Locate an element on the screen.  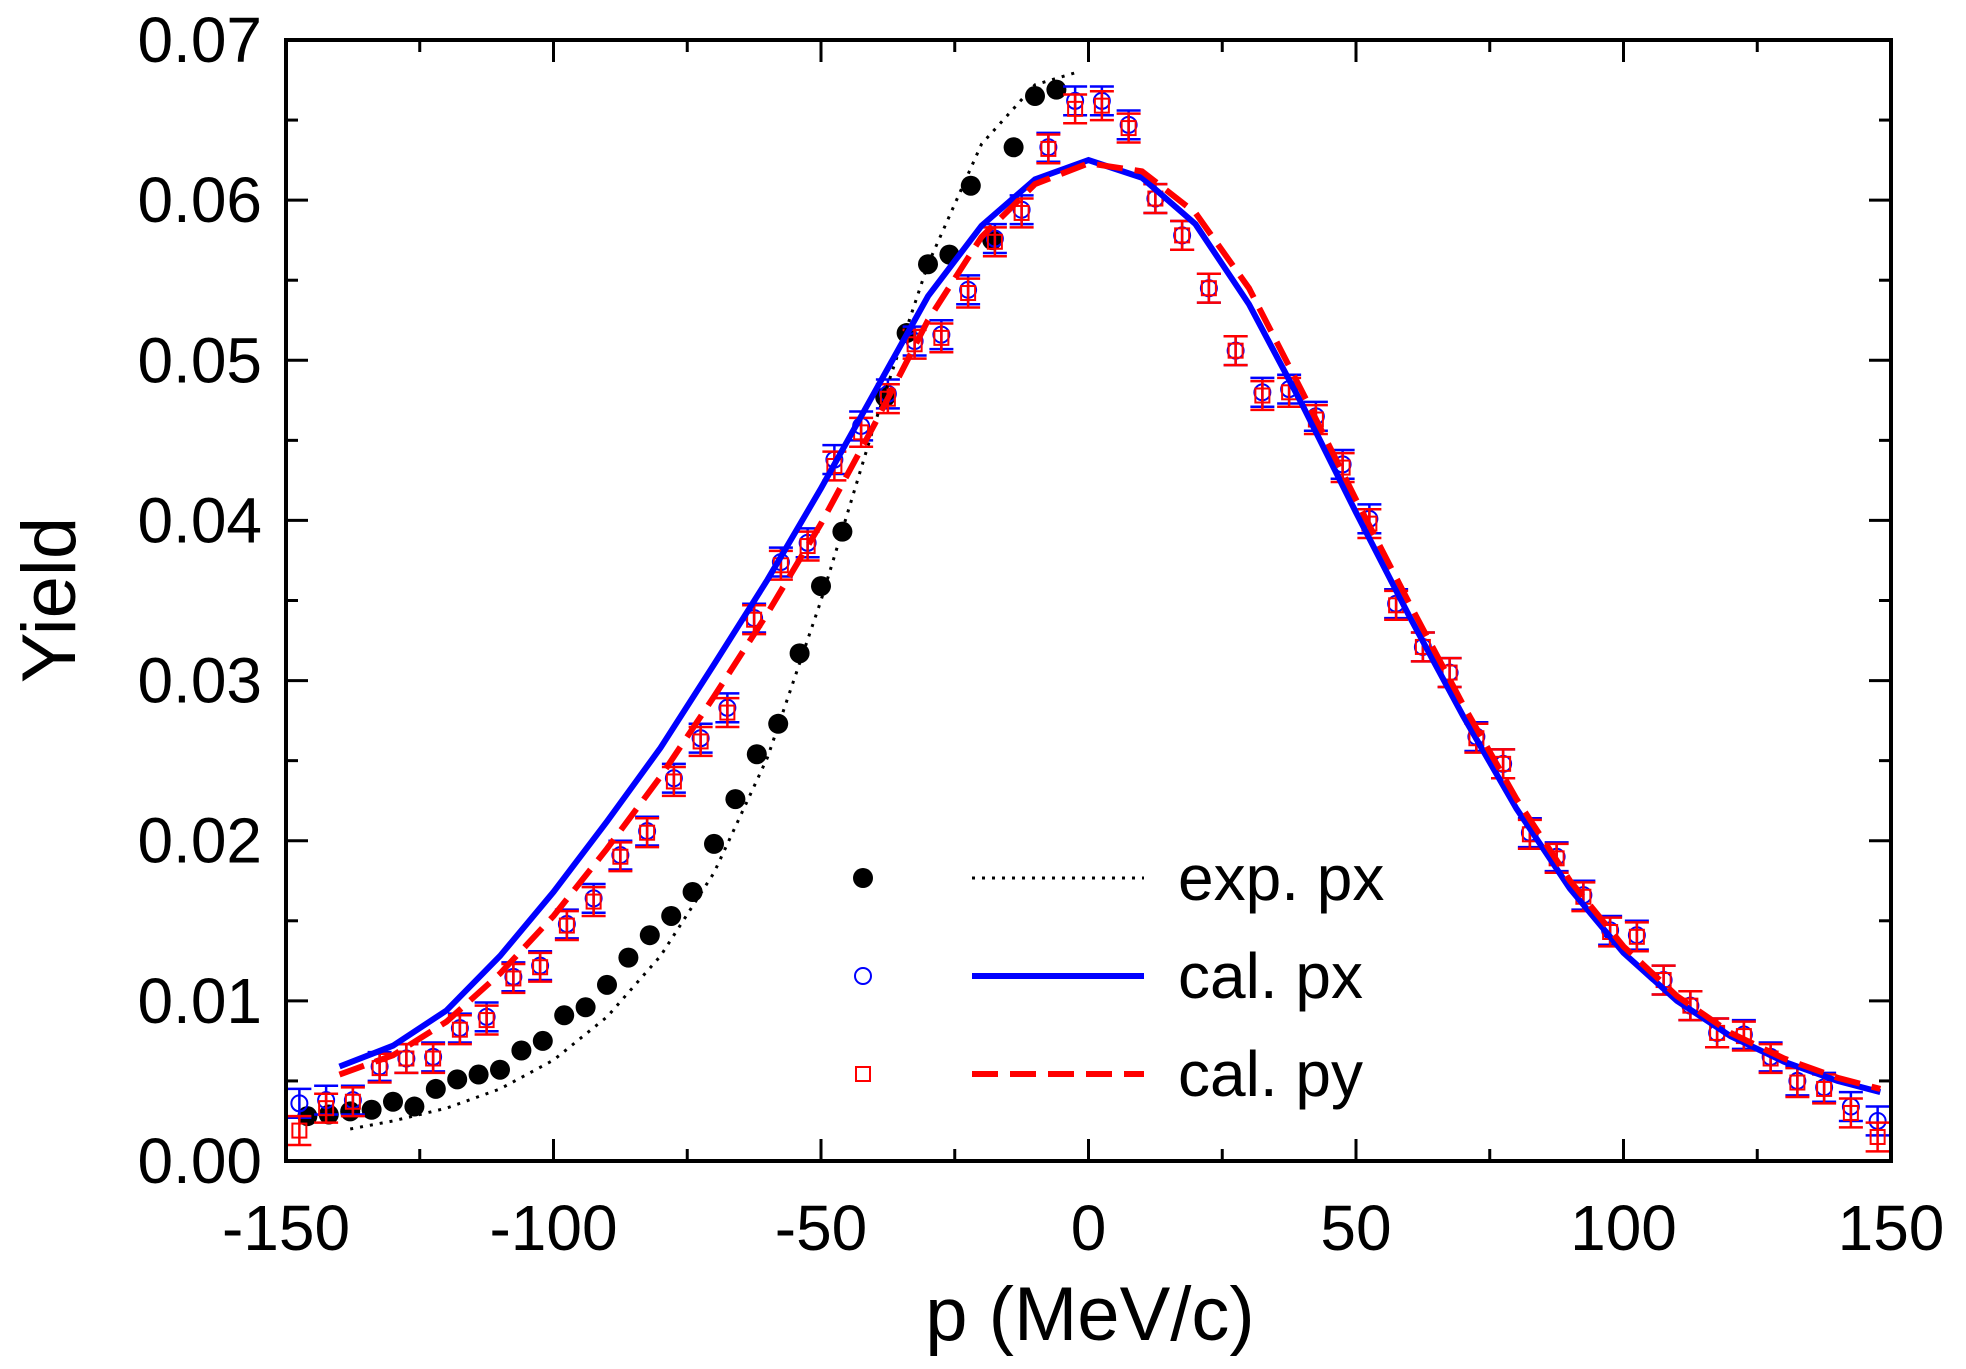
x-tick-label: 0 is located at coordinates (1089, 1228).